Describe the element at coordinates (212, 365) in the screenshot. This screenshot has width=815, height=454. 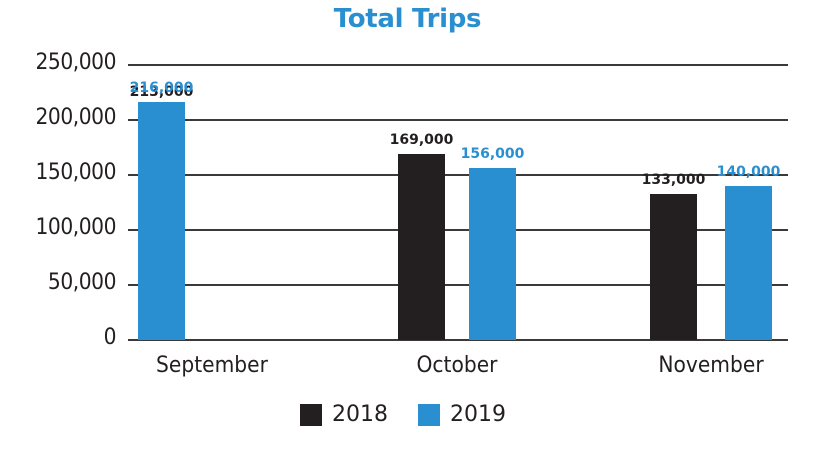
I see `x-tick-label: September` at that location.